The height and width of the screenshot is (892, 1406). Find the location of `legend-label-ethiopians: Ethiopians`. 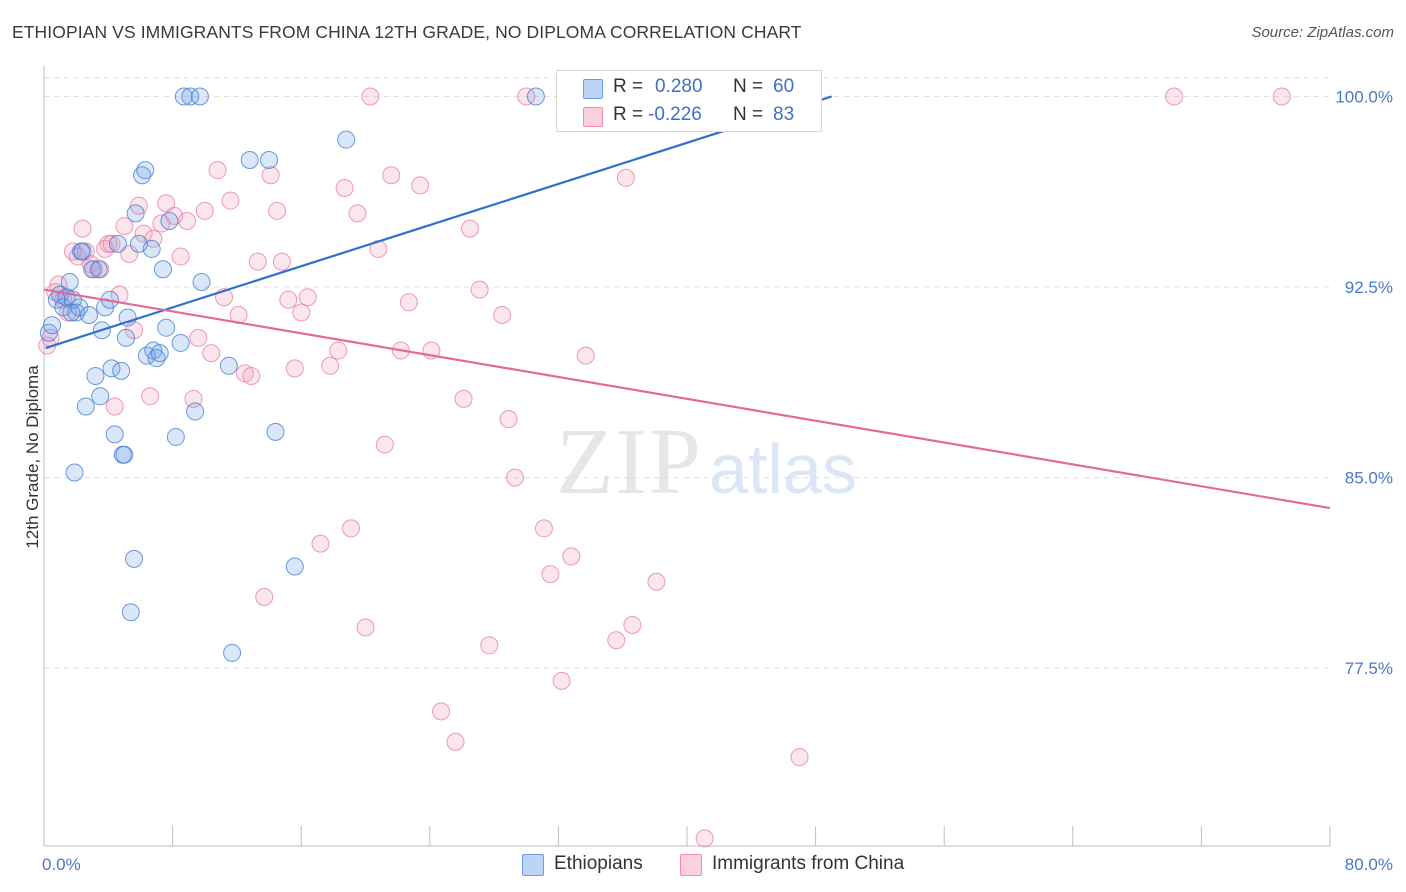

legend-label-ethiopians: Ethiopians is located at coordinates (598, 863).